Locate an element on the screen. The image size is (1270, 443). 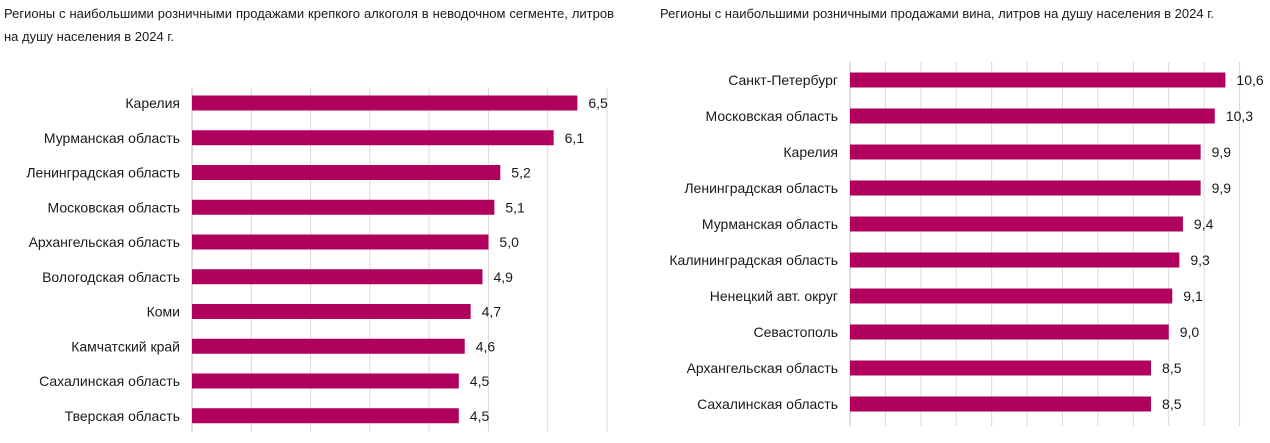
category-label-wine-7: Ненецкий авт. округ is located at coordinates (774, 296).